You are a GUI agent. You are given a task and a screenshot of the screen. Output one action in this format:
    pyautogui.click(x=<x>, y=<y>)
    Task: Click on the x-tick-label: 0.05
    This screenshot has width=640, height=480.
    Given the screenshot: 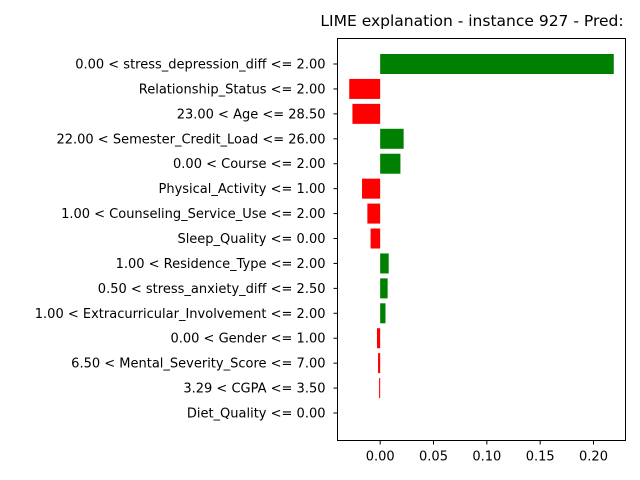 What is the action you would take?
    pyautogui.click(x=433, y=457)
    